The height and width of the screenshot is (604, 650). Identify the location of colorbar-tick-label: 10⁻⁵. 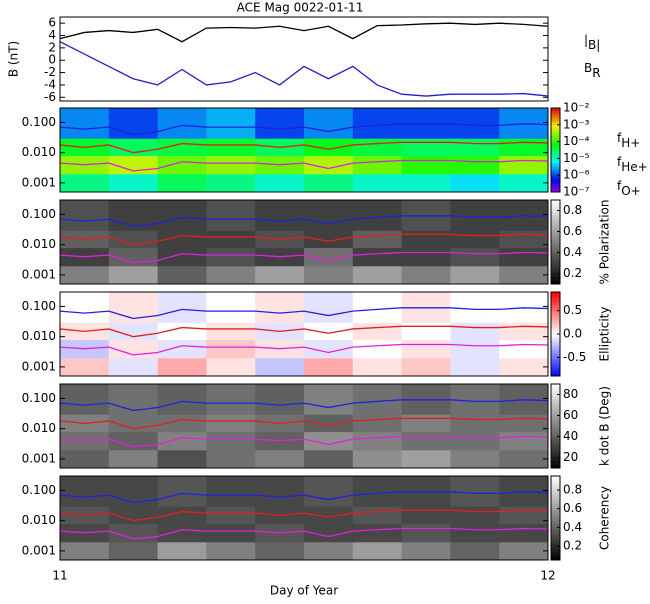
(576, 158).